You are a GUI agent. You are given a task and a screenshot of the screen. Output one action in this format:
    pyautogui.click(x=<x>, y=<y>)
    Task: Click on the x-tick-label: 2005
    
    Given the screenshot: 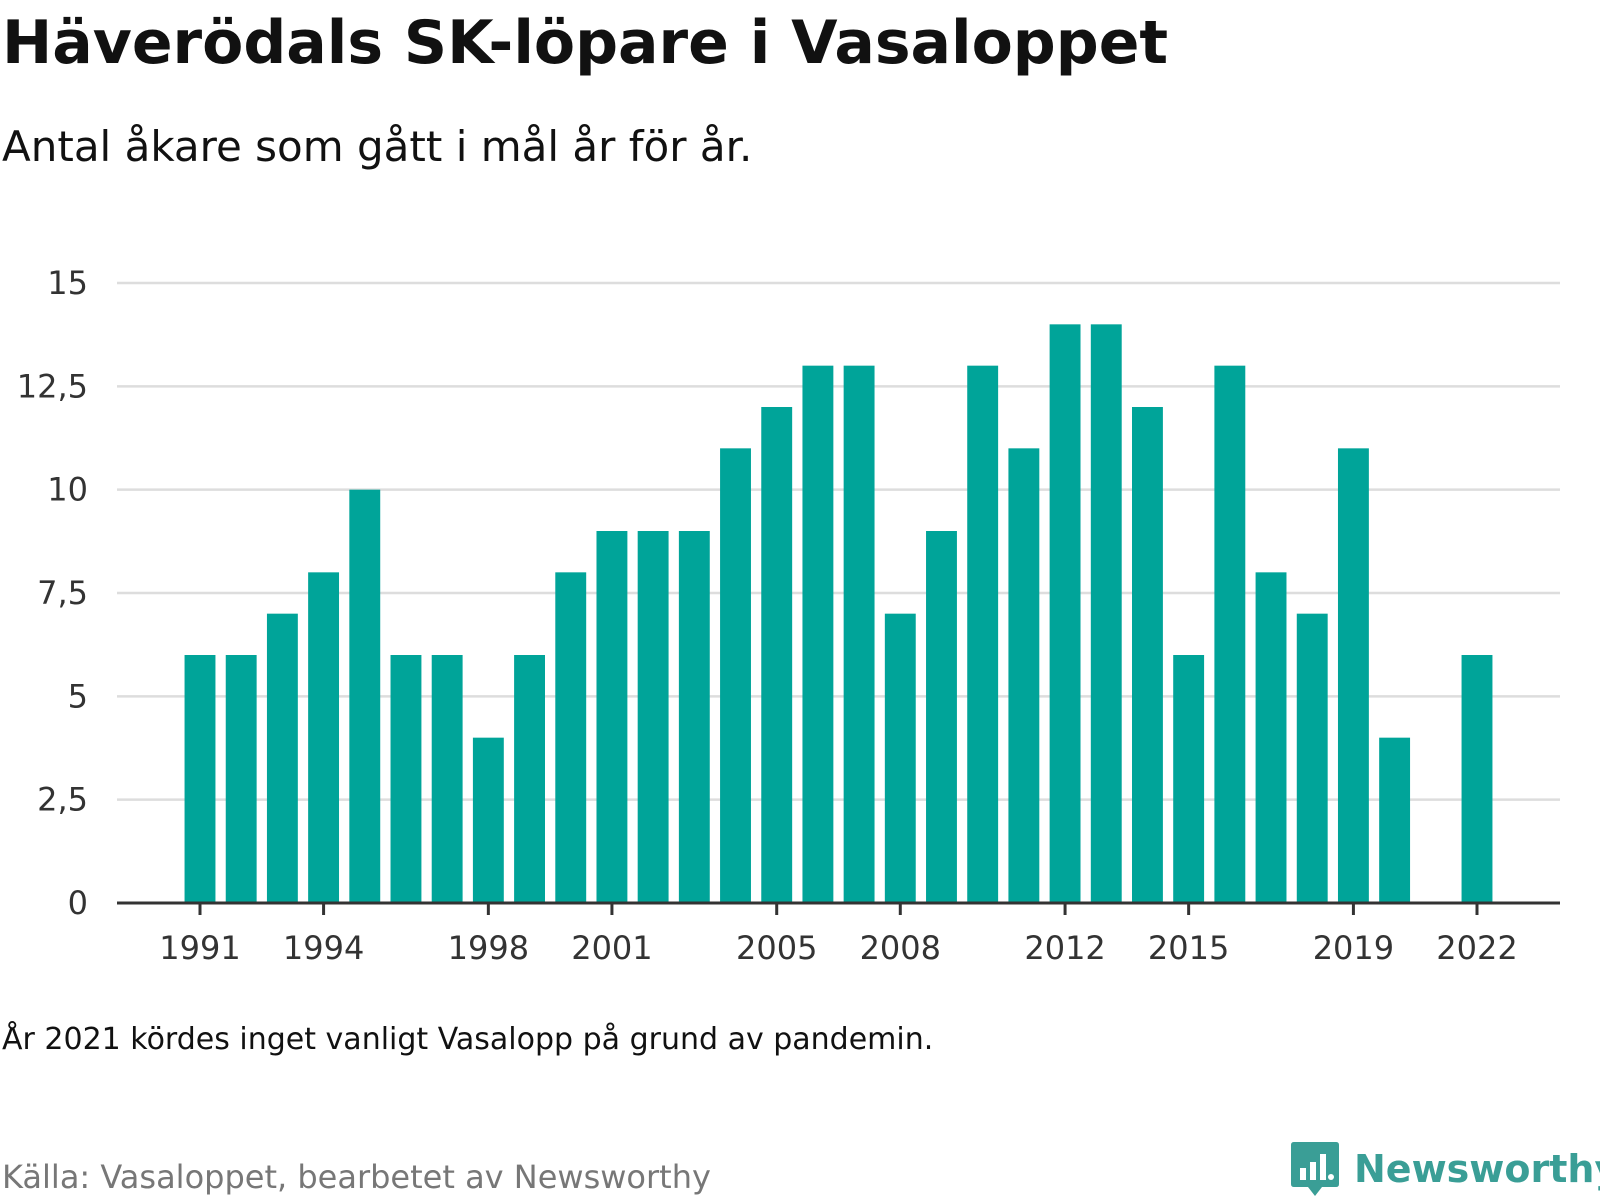 What is the action you would take?
    pyautogui.click(x=776, y=948)
    